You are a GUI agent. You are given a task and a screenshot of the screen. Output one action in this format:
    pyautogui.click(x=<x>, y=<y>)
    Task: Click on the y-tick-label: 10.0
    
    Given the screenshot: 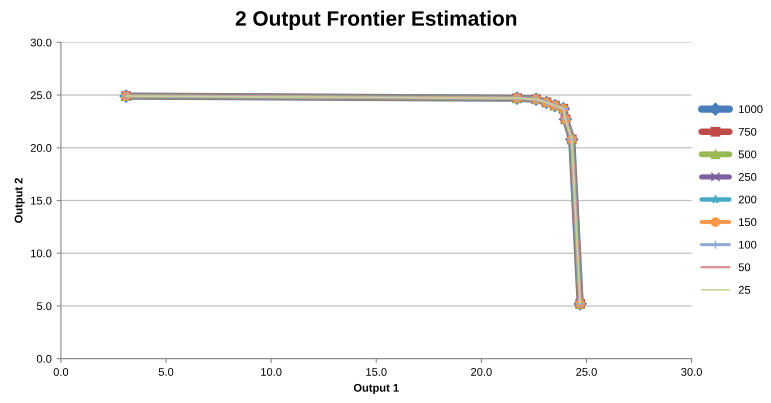 What is the action you would take?
    pyautogui.click(x=41, y=253)
    